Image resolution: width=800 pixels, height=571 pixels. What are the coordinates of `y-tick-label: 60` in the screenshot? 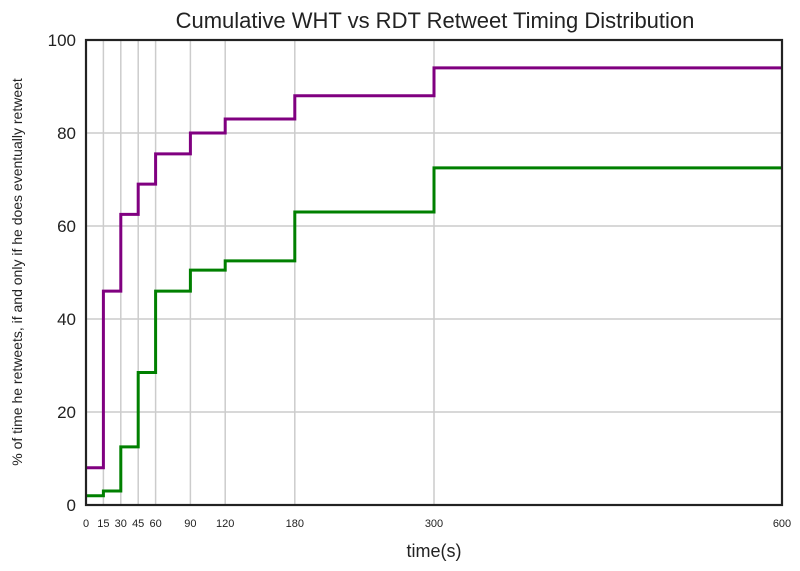 It's located at (66, 226).